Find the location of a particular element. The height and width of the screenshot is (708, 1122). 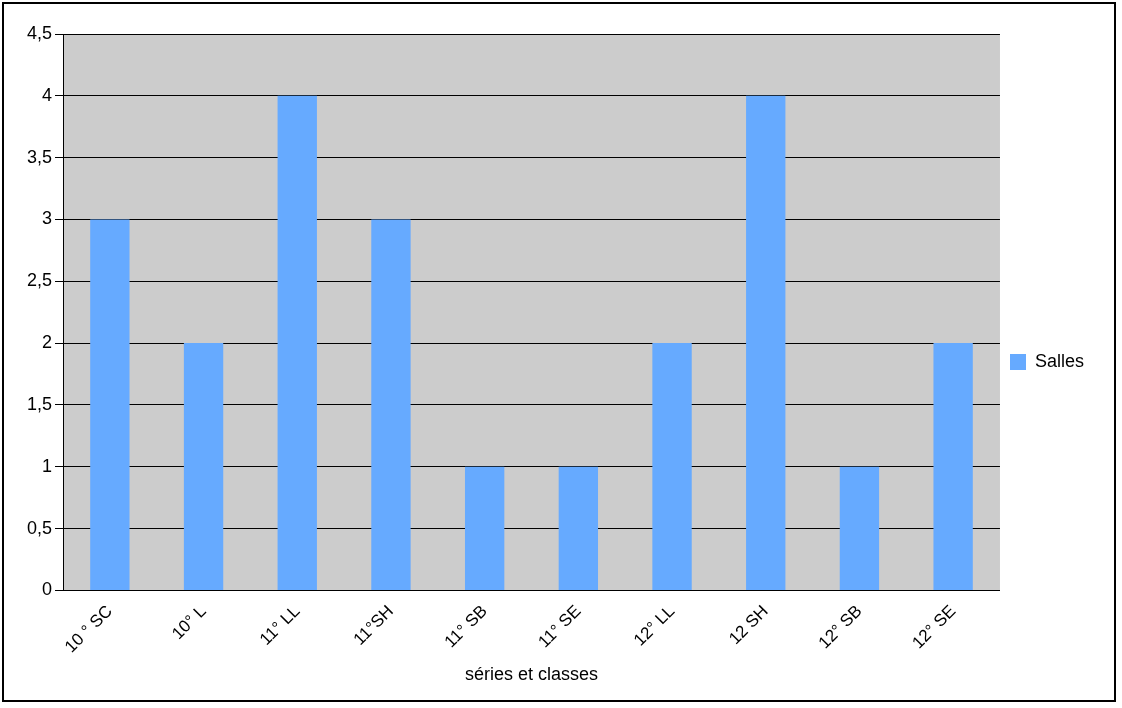

x-tick-label: 12° SB is located at coordinates (840, 627).